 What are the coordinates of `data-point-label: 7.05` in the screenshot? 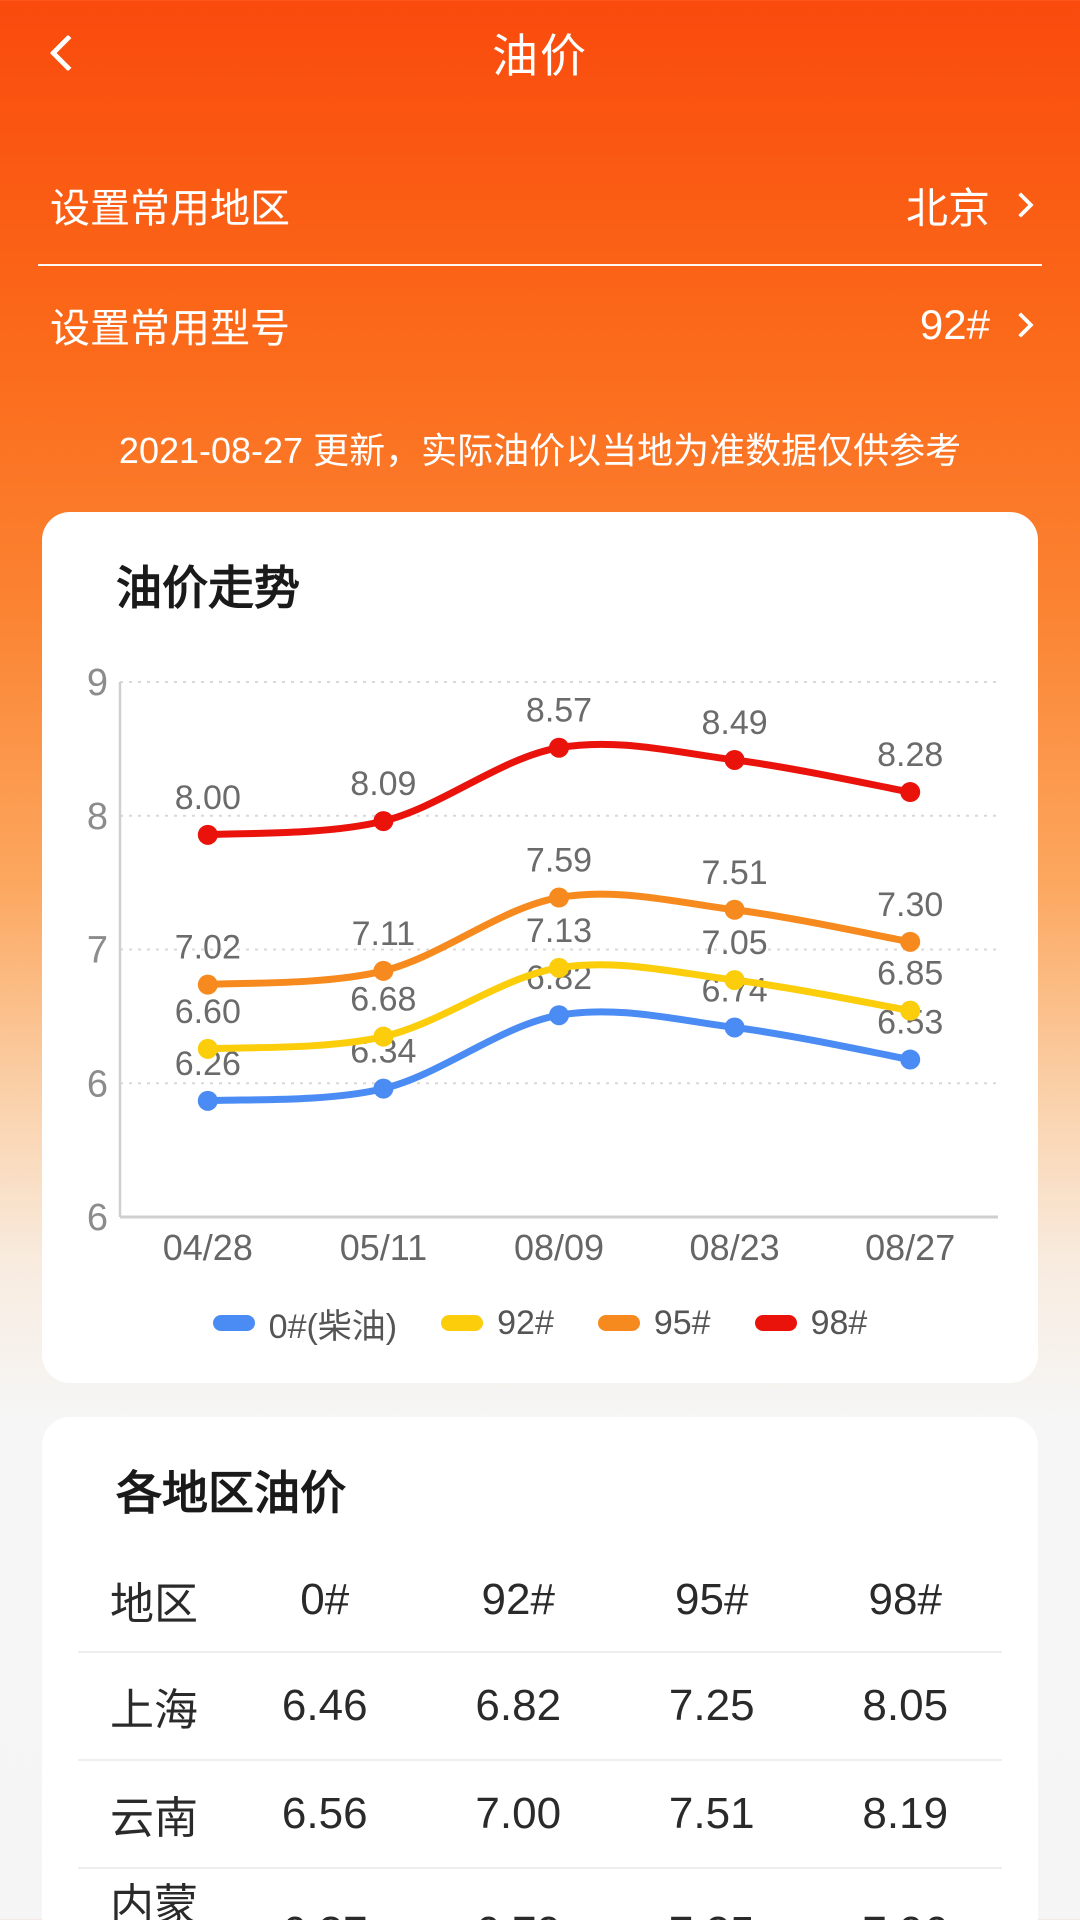 It's located at (735, 943).